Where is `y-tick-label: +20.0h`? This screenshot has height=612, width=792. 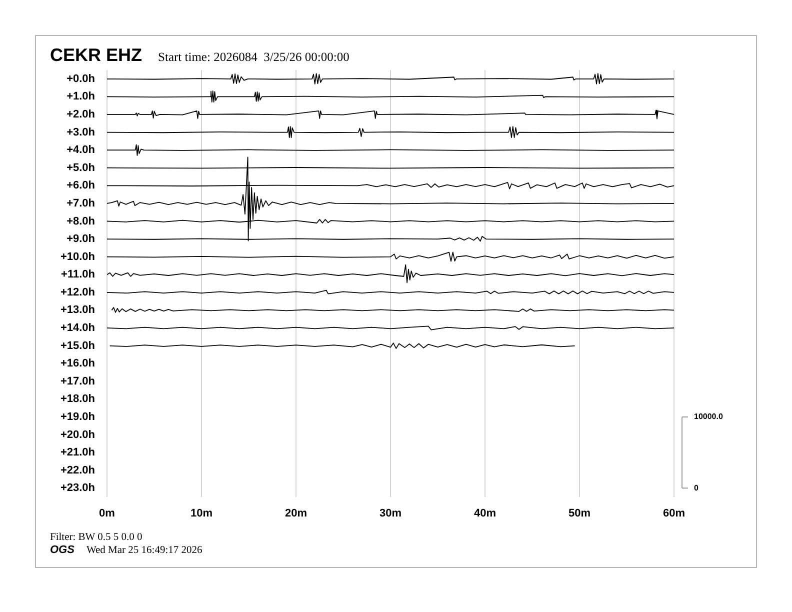 y-tick-label: +20.0h is located at coordinates (78, 434).